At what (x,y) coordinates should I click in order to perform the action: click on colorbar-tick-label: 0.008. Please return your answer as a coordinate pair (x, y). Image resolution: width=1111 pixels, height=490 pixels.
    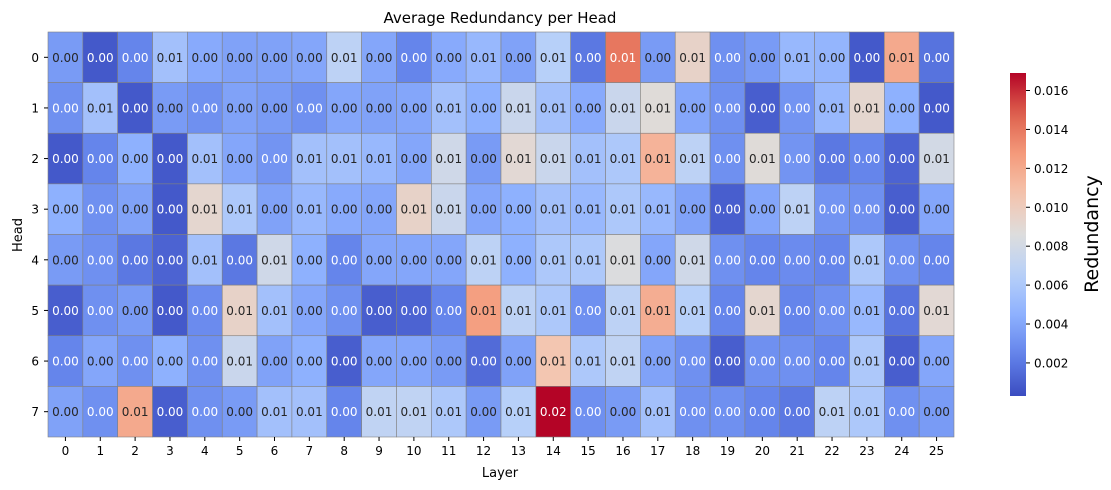
    Looking at the image, I should click on (1051, 247).